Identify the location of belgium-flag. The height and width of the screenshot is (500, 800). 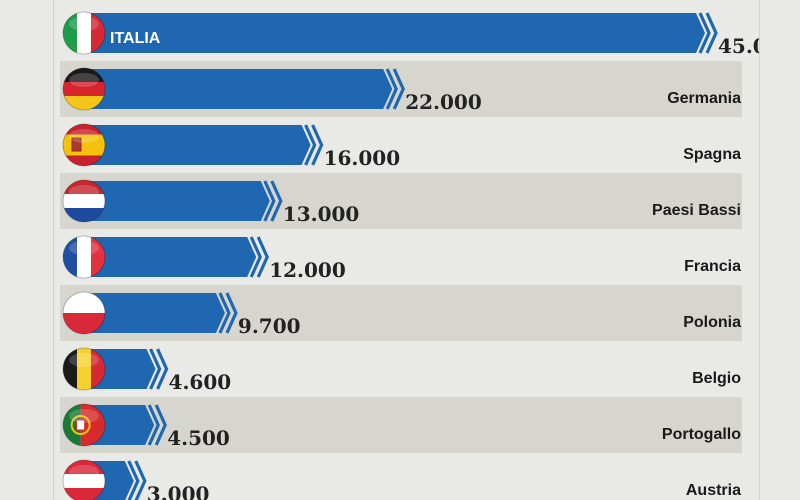
(84, 369).